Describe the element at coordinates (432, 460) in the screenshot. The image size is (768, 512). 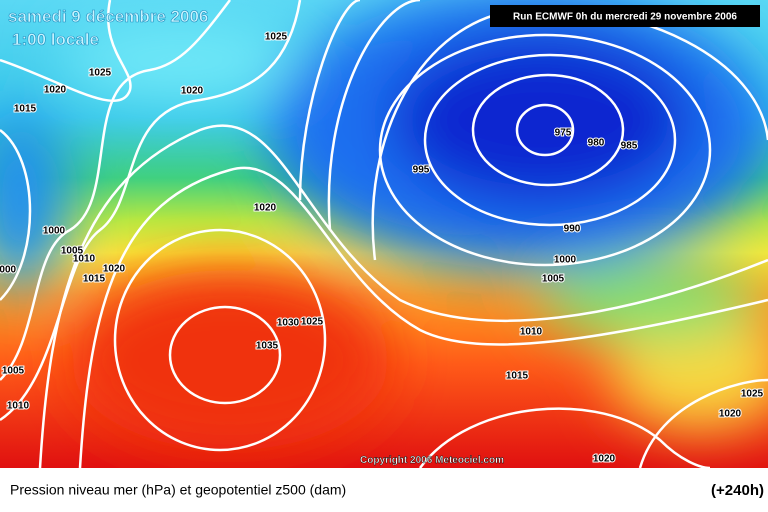
I see `copyright: Copyright 2006 Meteociel.com` at that location.